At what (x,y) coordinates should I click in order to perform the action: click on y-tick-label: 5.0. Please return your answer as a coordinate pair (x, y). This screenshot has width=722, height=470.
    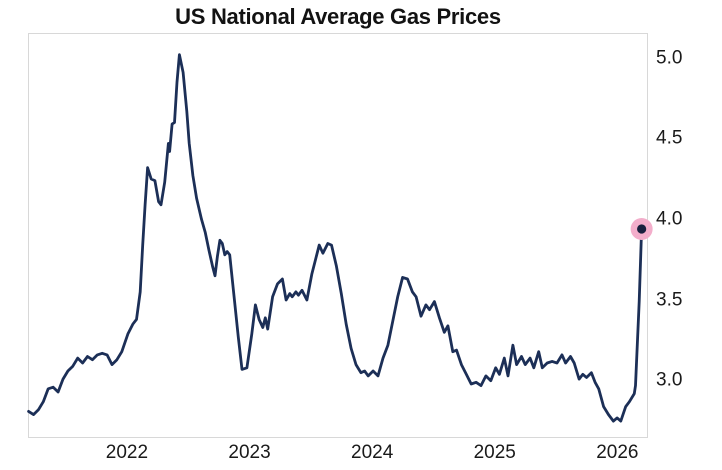
    Looking at the image, I should click on (669, 58).